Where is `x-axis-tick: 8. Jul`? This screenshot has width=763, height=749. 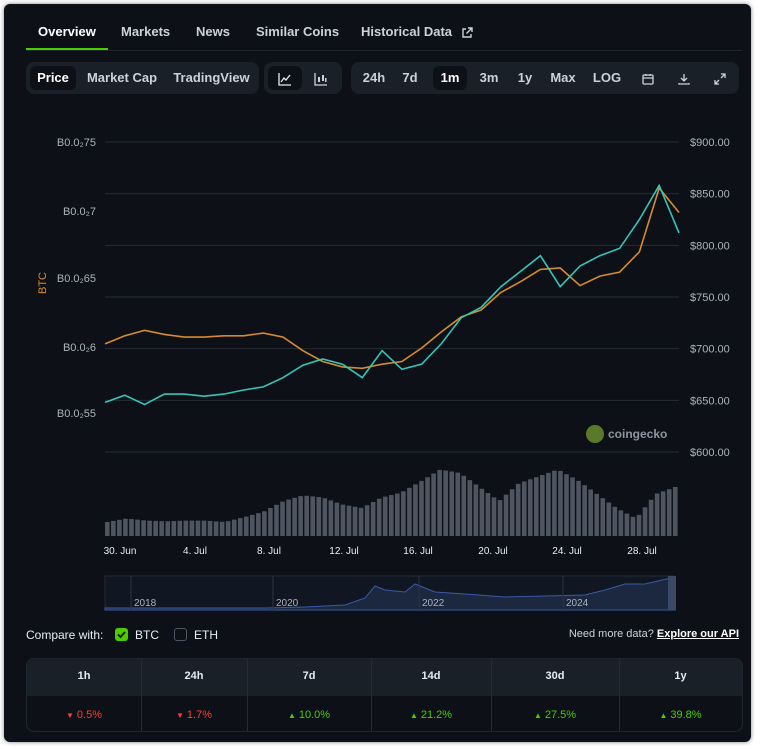
x-axis-tick: 8. Jul is located at coordinates (269, 551).